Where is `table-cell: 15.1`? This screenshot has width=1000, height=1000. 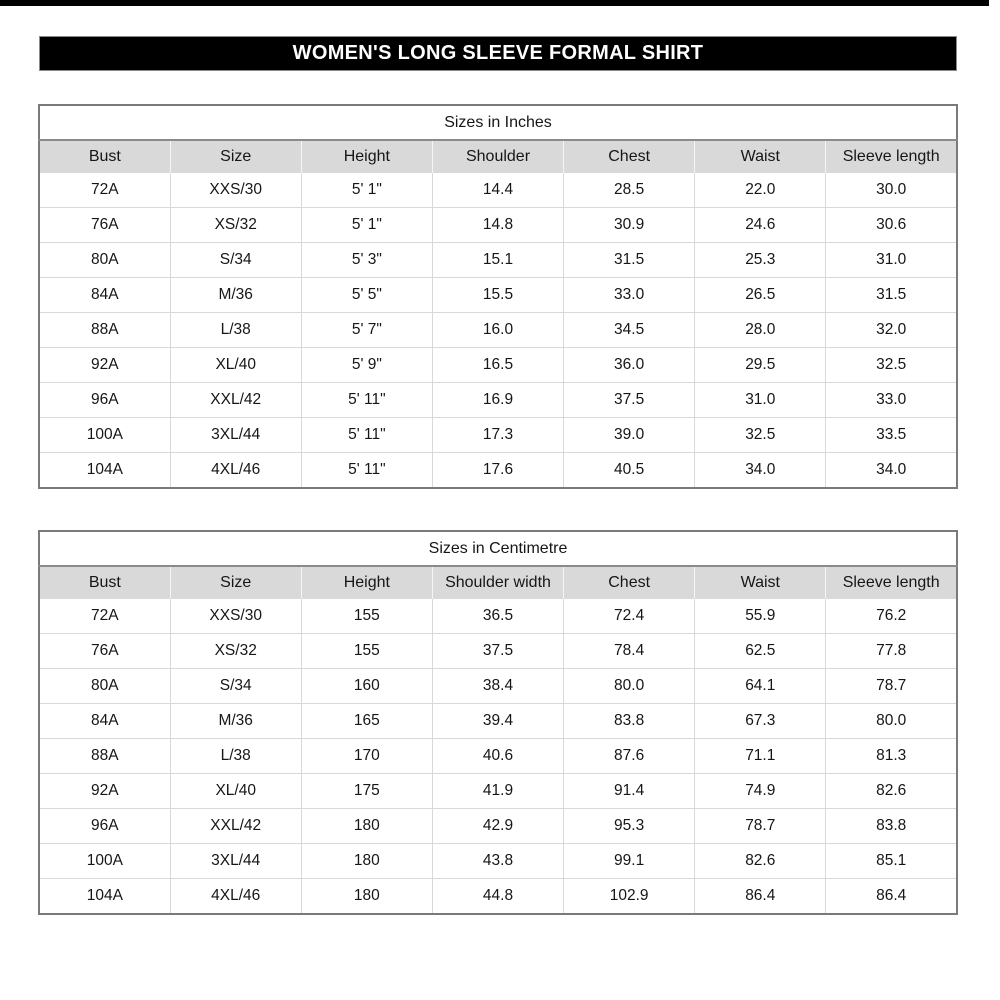 table-cell: 15.1 is located at coordinates (497, 260).